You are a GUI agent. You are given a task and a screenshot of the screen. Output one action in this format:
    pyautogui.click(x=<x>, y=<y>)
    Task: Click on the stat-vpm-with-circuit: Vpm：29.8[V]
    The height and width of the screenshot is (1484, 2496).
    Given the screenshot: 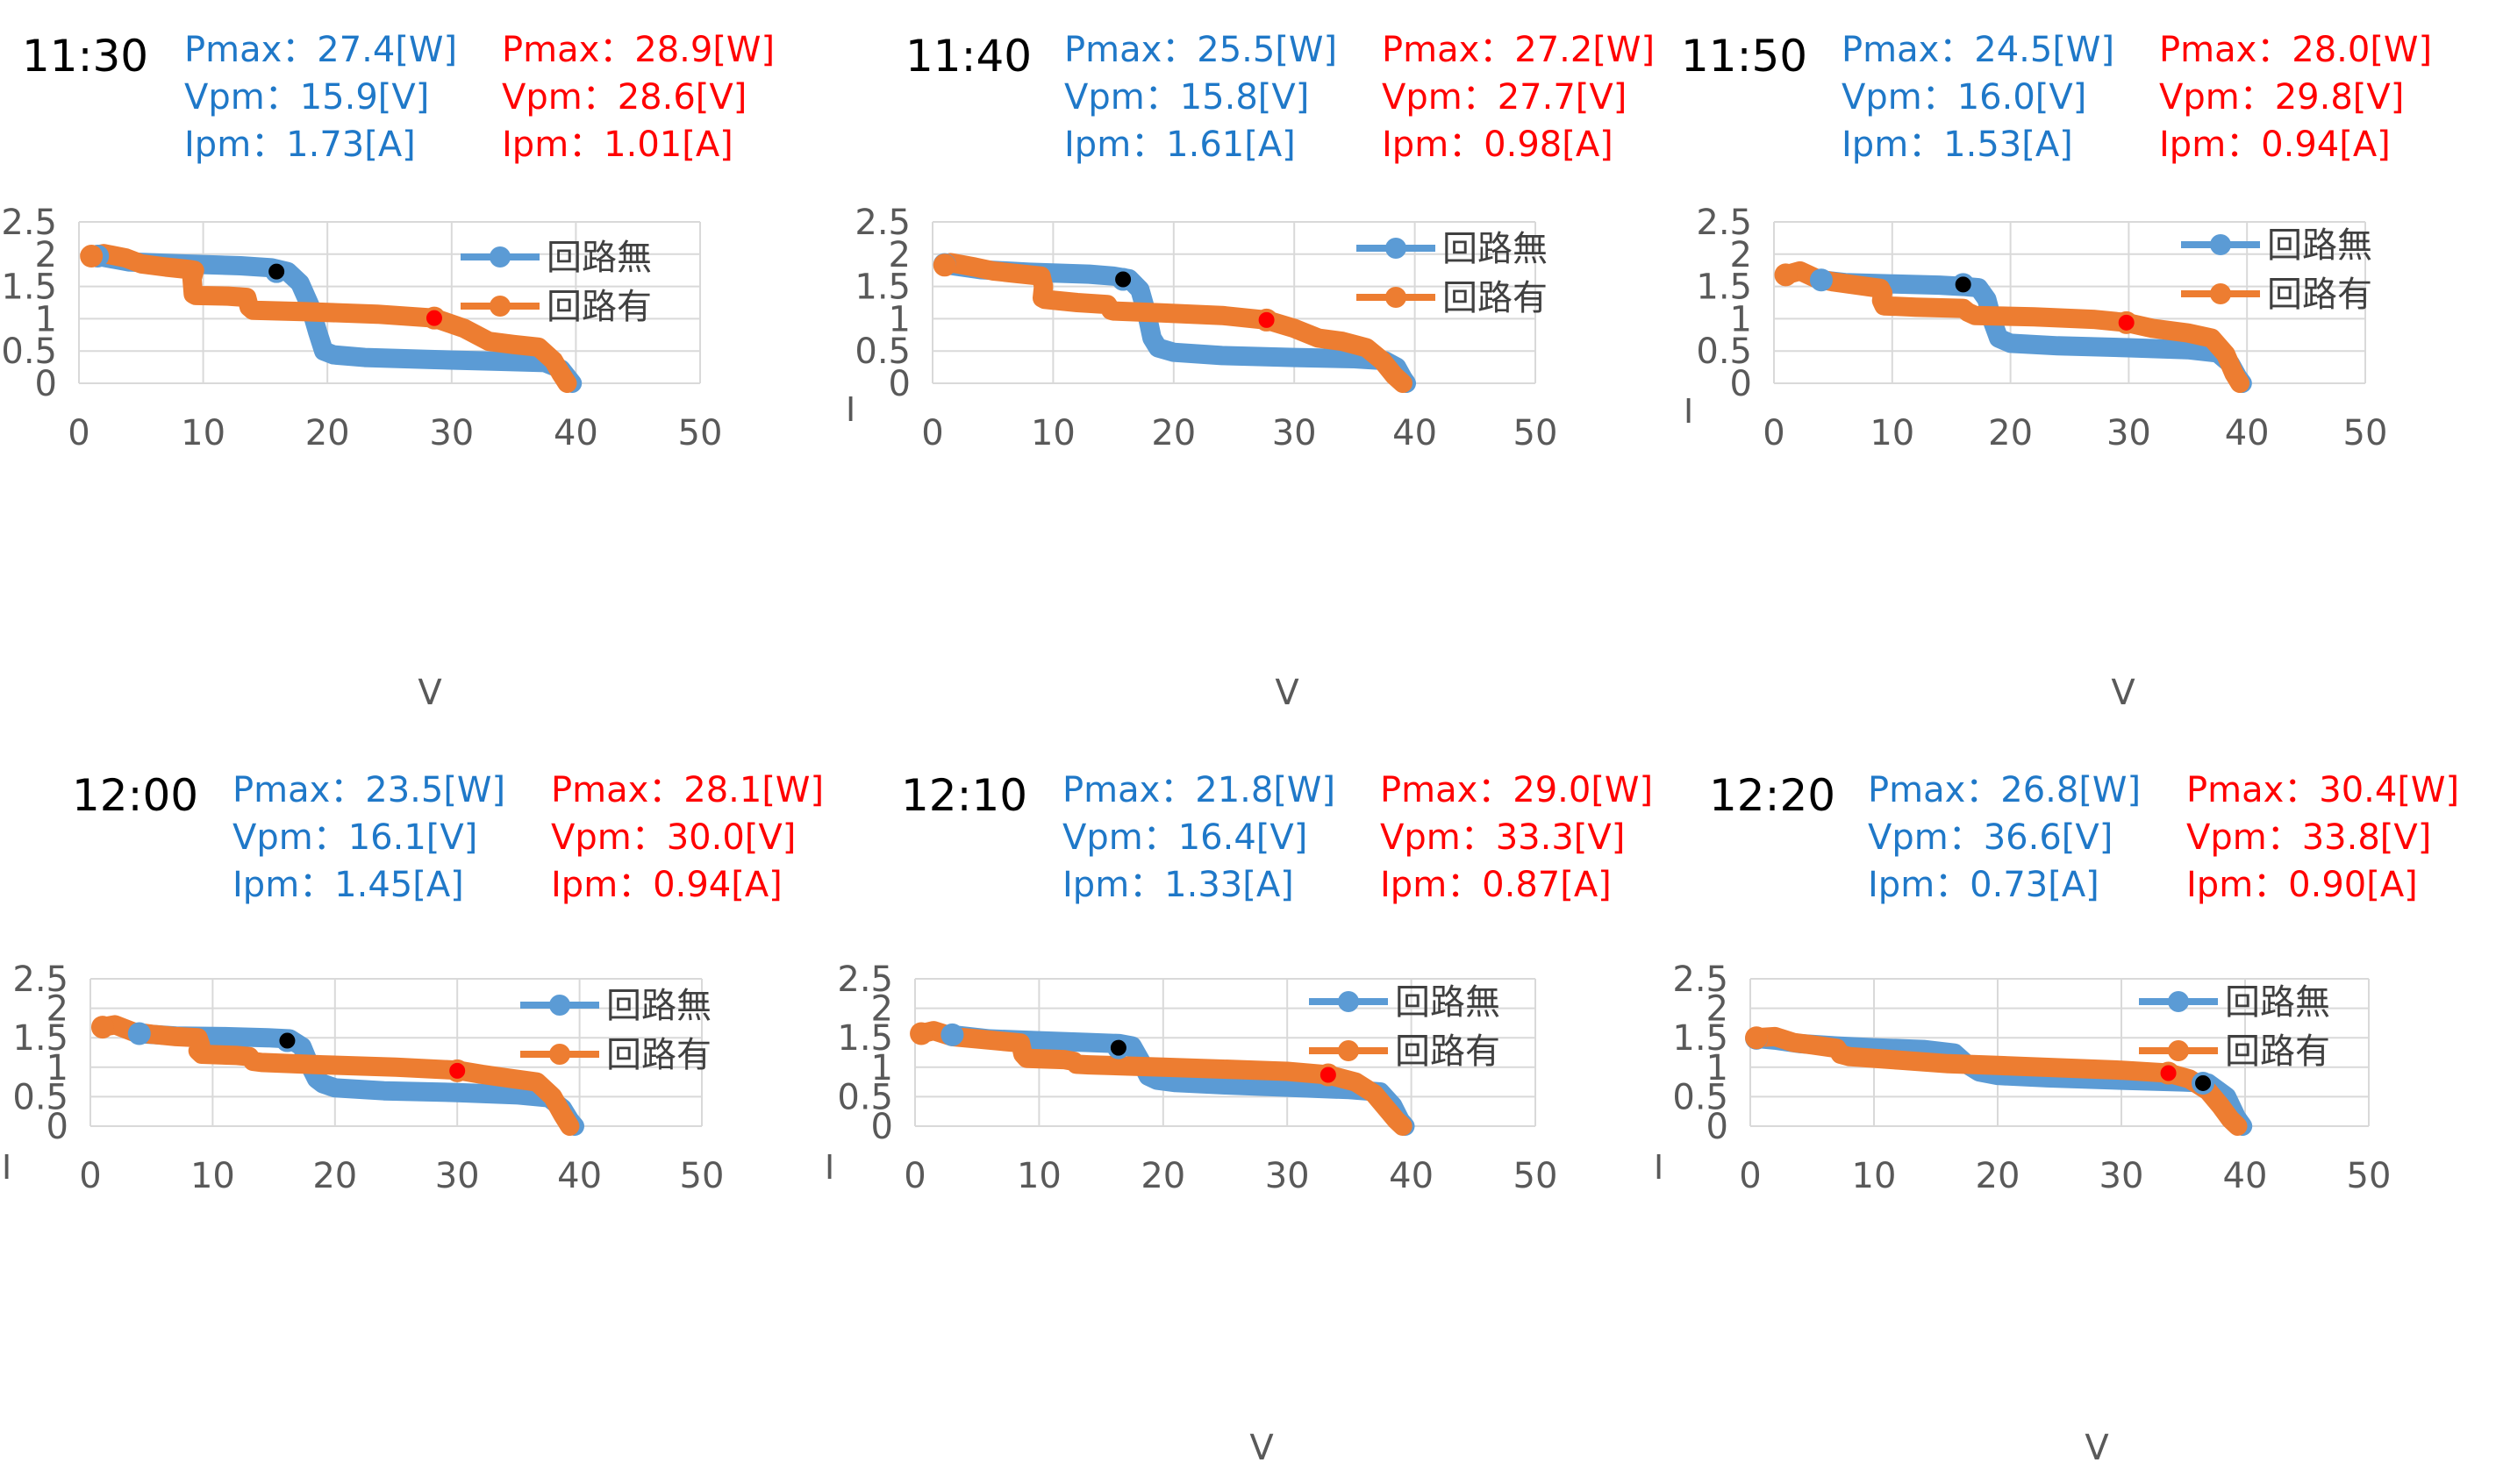 What is the action you would take?
    pyautogui.click(x=2282, y=97)
    